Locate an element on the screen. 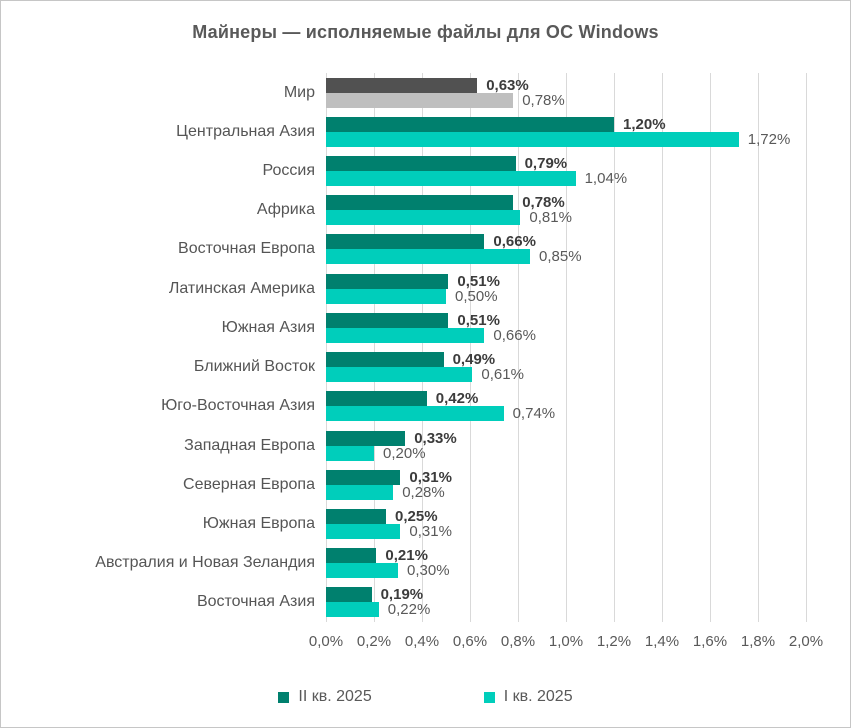 Image resolution: width=851 pixels, height=728 pixels. chart-row: Северная Европа 0,31% 0,28% is located at coordinates (403, 484).